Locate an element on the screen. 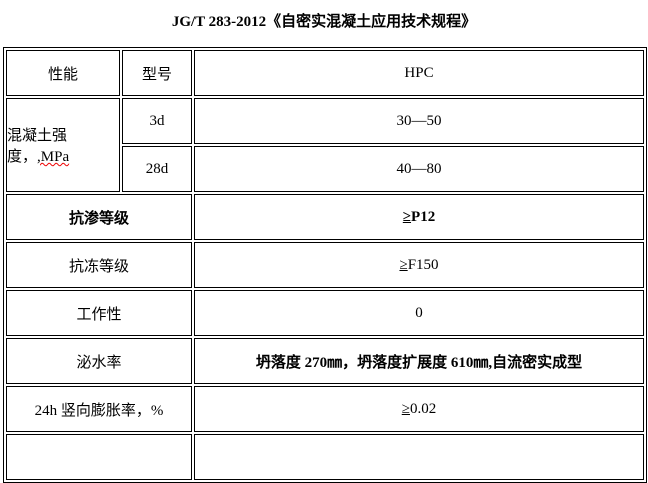  table-row: 24h 竖向膨胀率，% ≥0.02 is located at coordinates (325, 409).